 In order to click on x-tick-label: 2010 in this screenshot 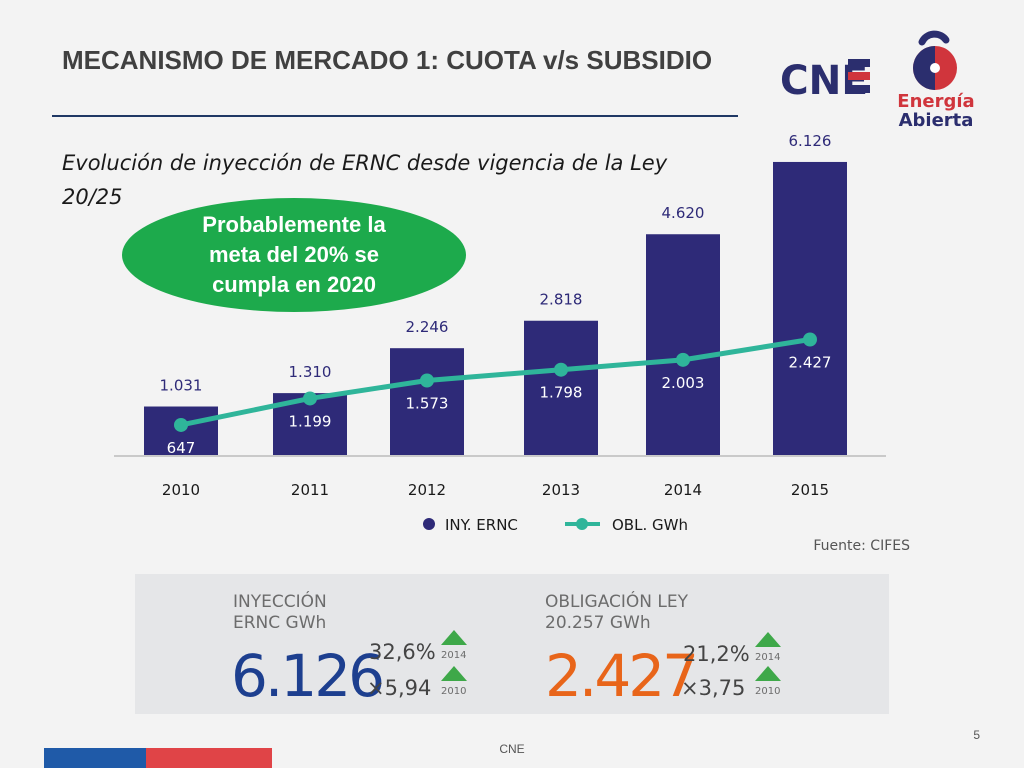, I will do `click(181, 490)`.